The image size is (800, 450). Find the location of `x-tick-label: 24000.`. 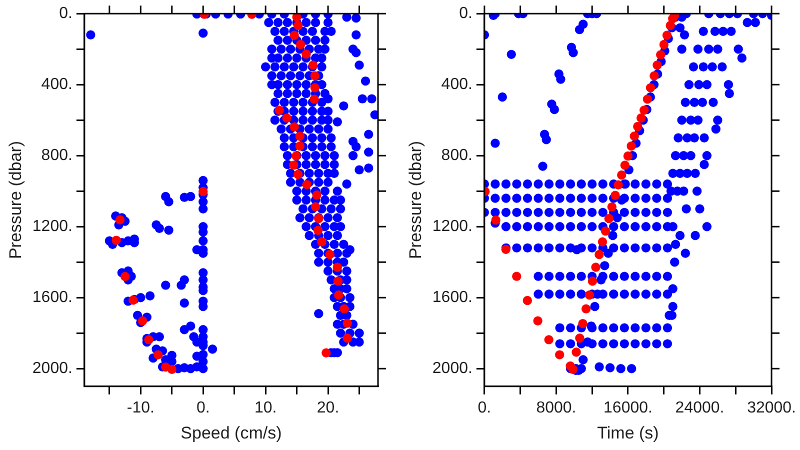

x-tick-label: 24000. is located at coordinates (699, 407).